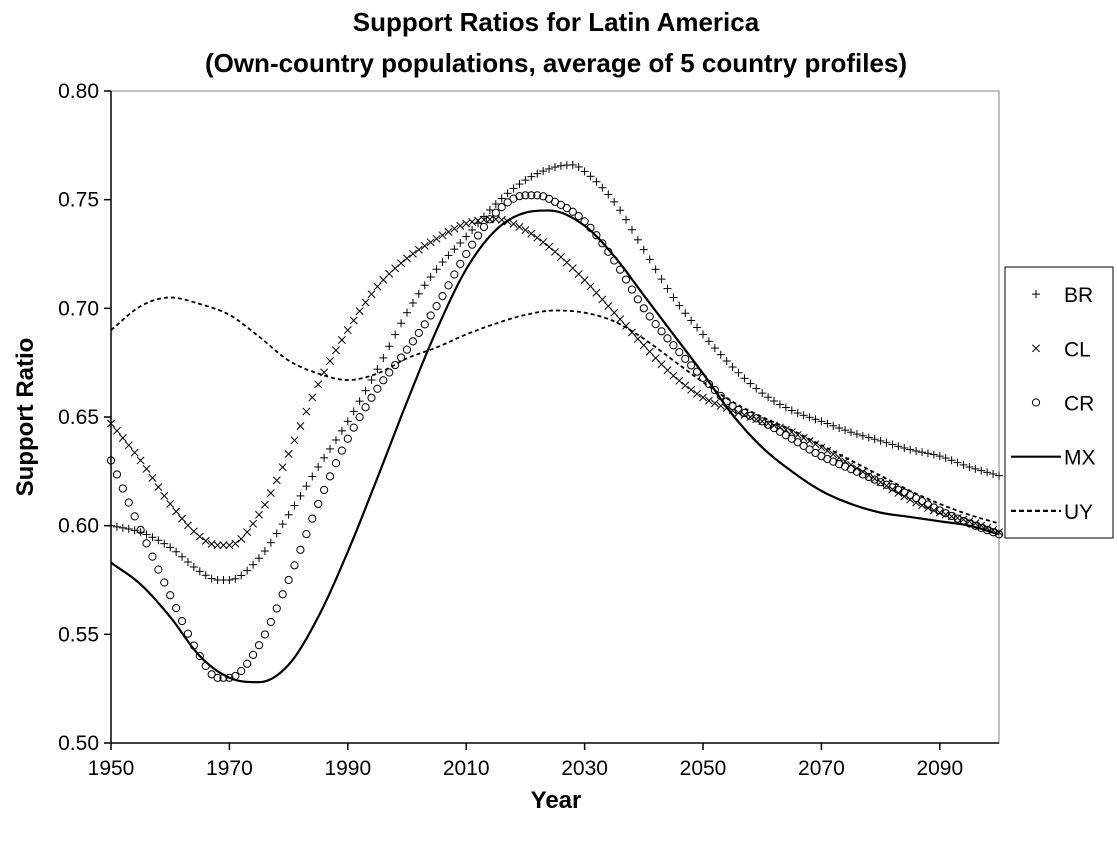 The image size is (1117, 851). What do you see at coordinates (525, 761) in the screenshot?
I see `x-axis-ticks: 1950 1970 1990 2010 2030 2050 2070 2090` at bounding box center [525, 761].